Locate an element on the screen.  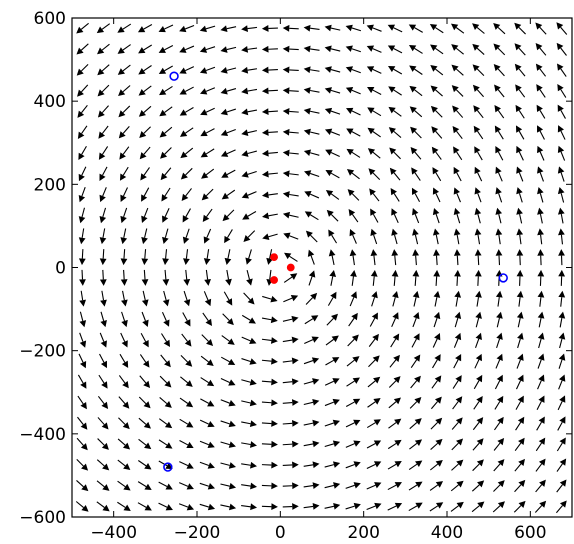
x-tick-label: 0 is located at coordinates (280, 533).